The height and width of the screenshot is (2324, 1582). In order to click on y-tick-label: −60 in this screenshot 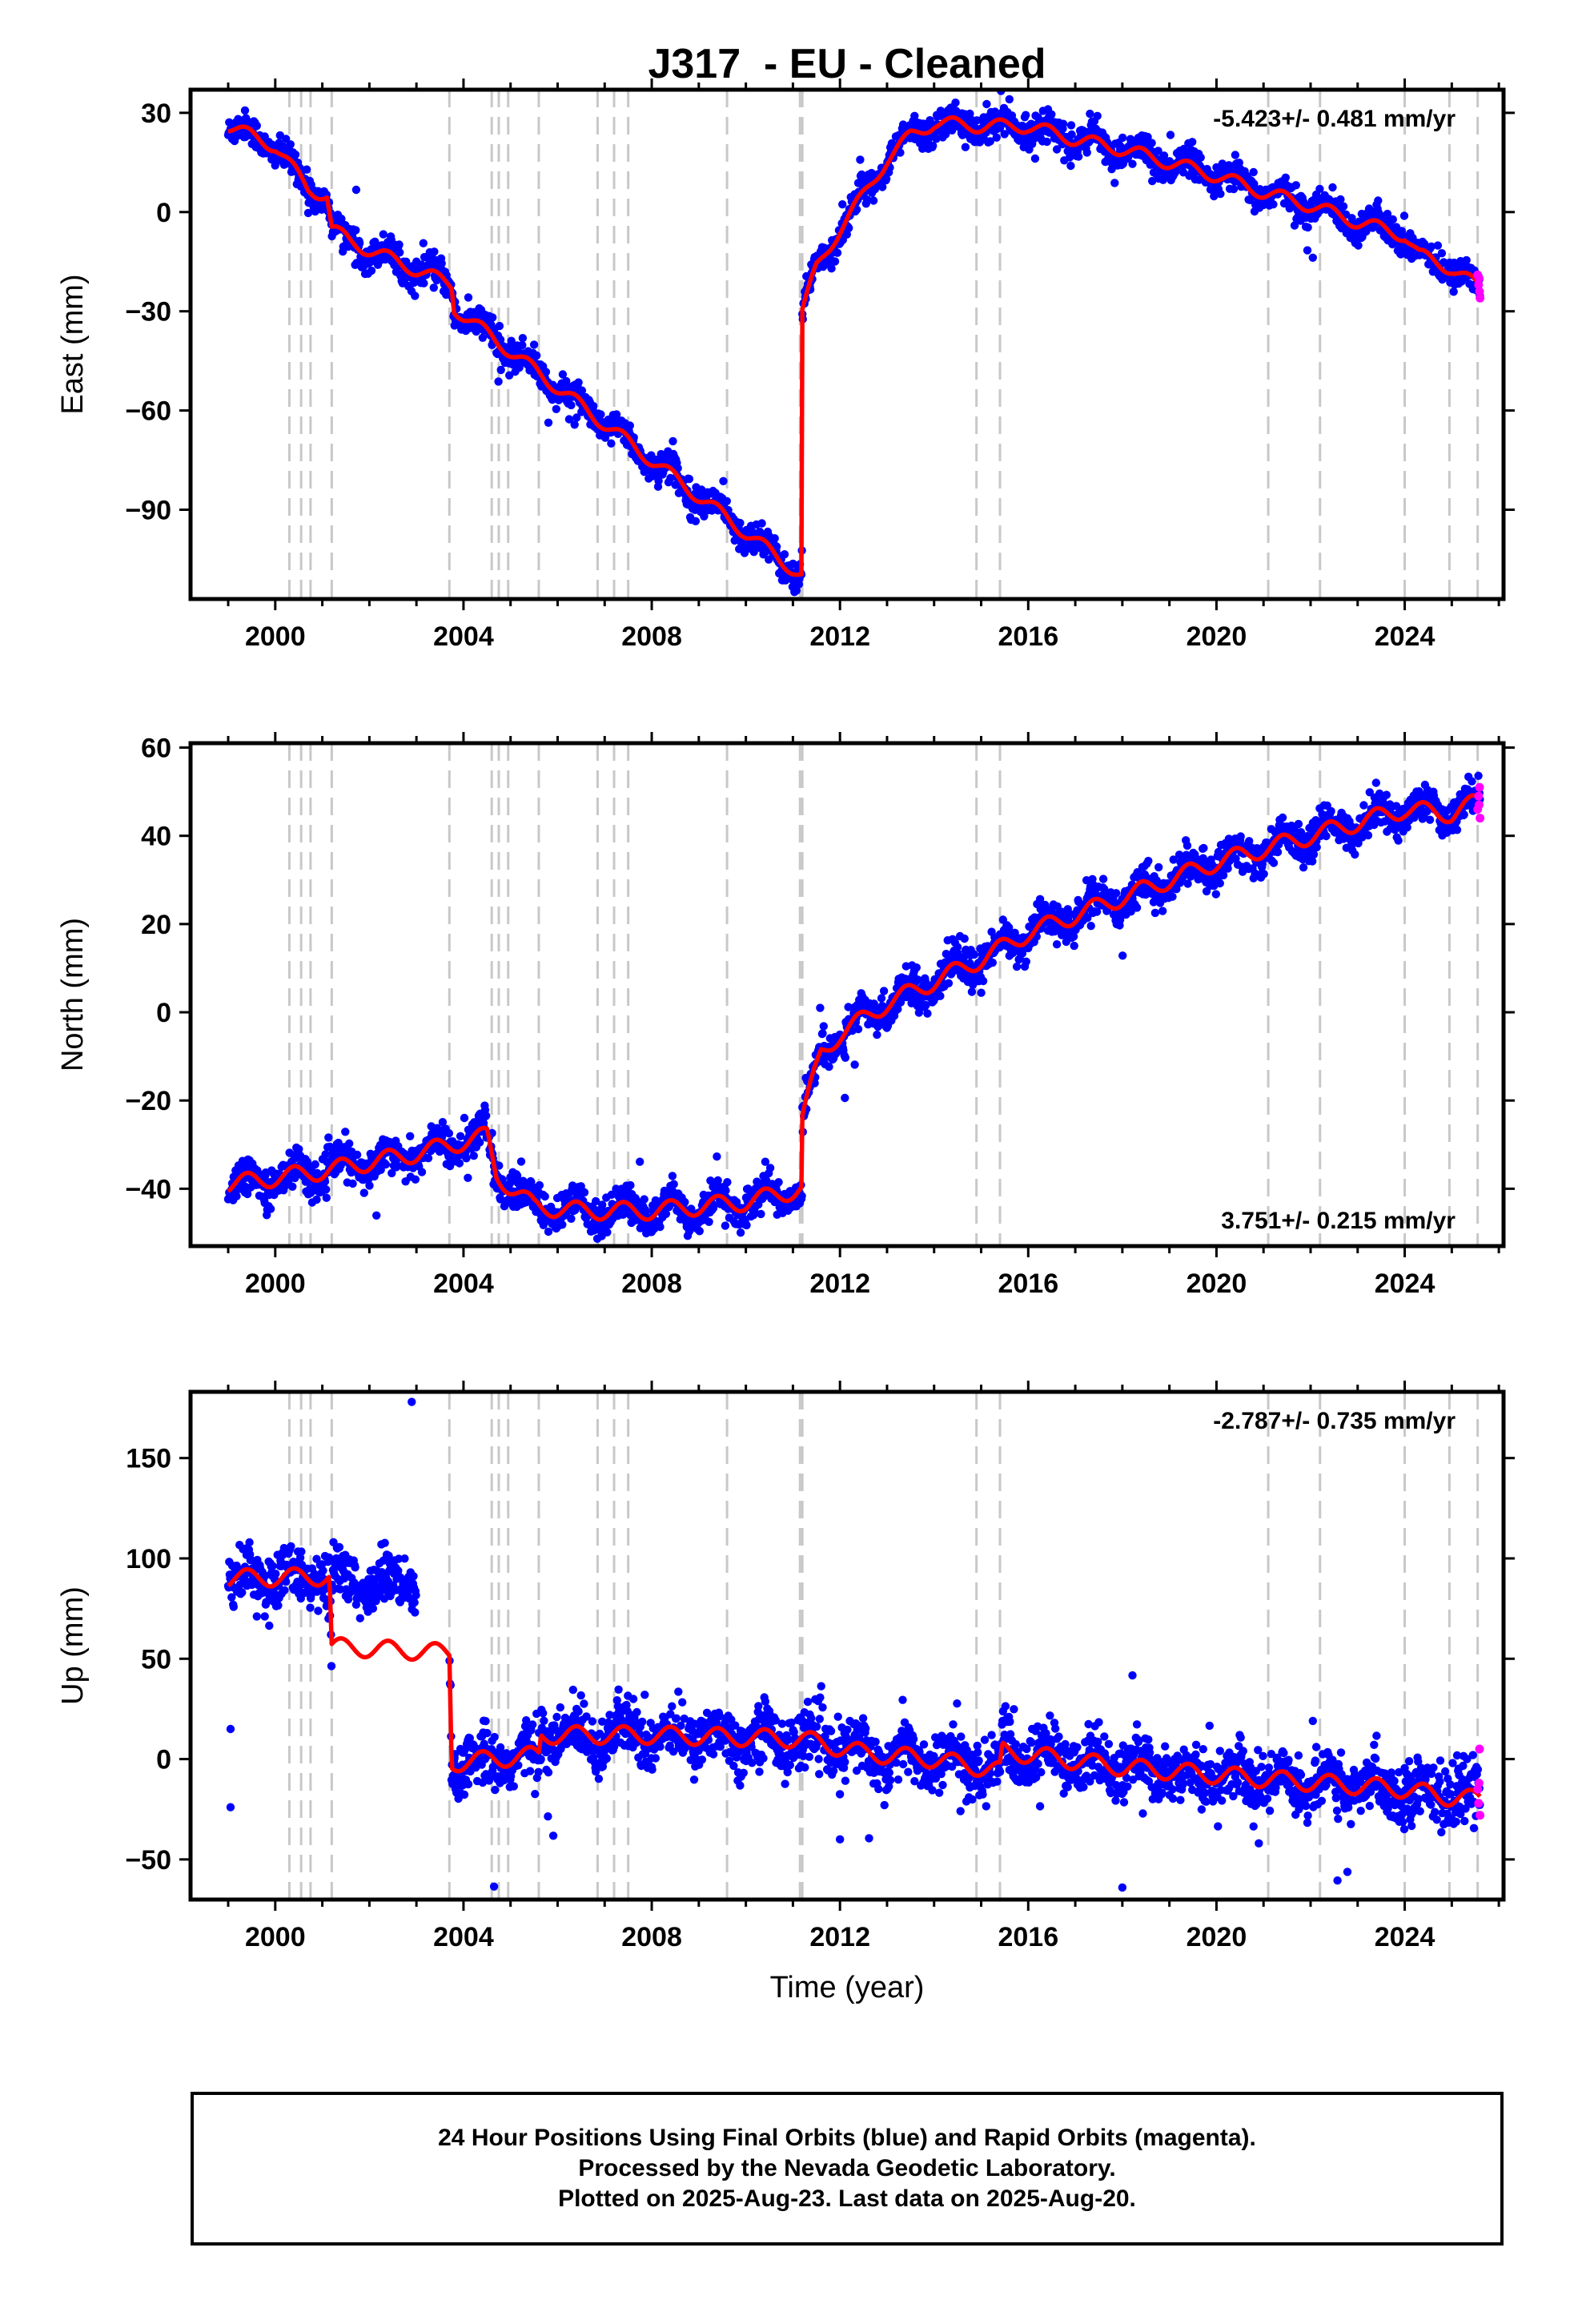, I will do `click(148, 411)`.